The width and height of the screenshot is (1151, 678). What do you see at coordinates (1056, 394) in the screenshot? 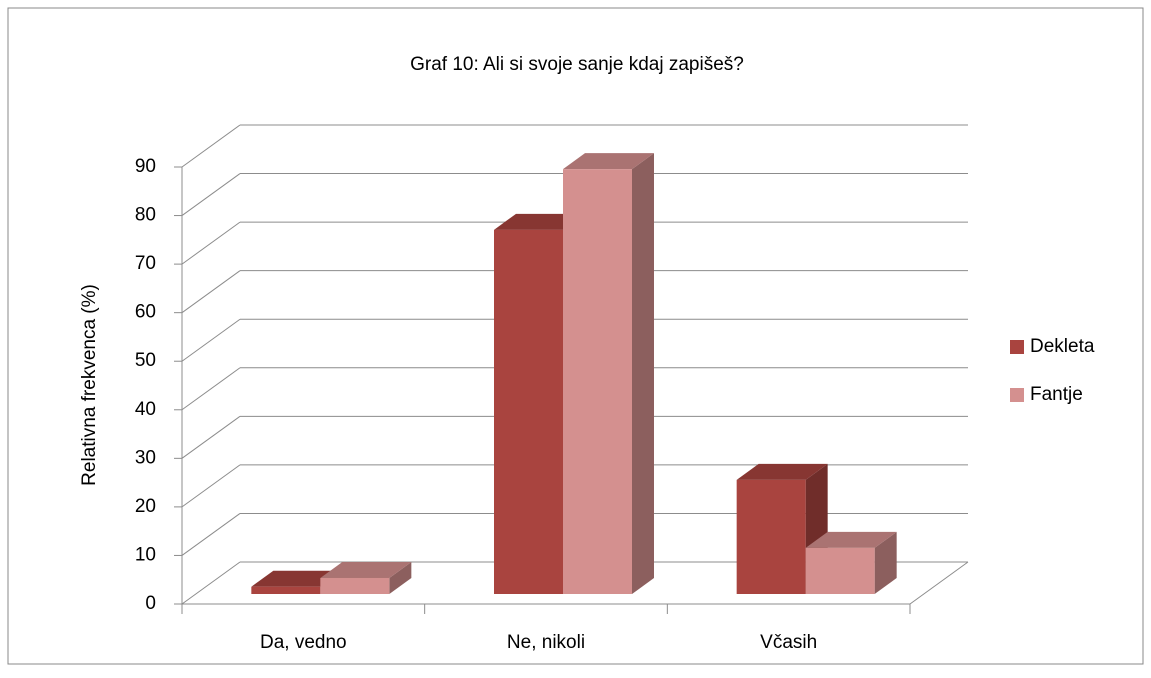
I see `legend-label: Fantje` at bounding box center [1056, 394].